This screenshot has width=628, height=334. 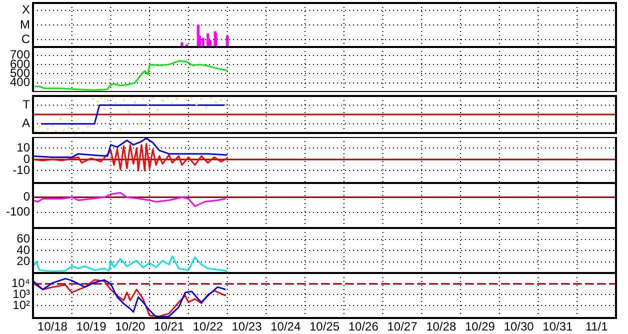 I want to click on text: C, so click(x=25, y=39).